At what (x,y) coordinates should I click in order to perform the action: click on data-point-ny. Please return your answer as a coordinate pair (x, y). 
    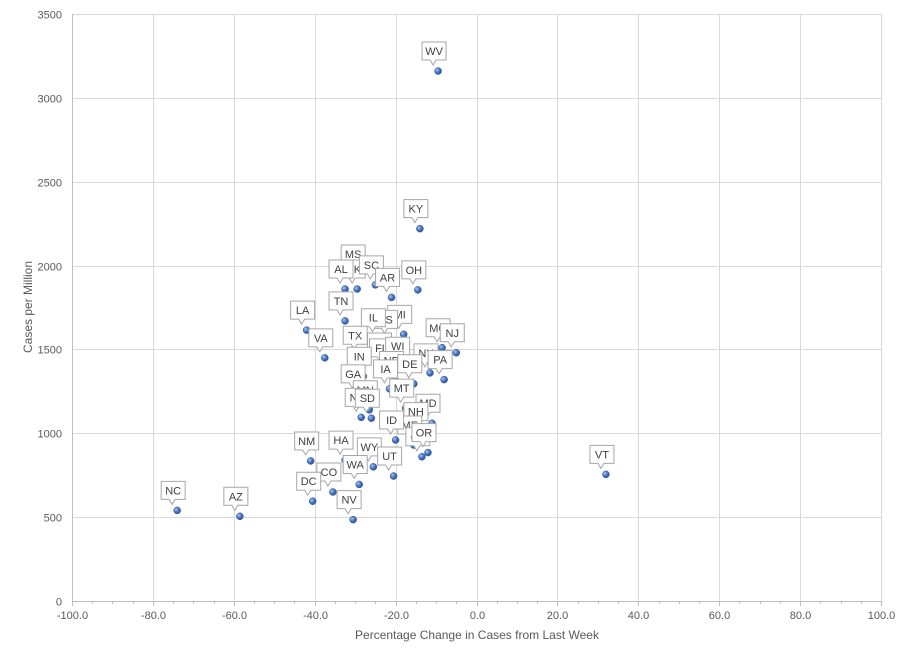
    Looking at the image, I should click on (430, 373).